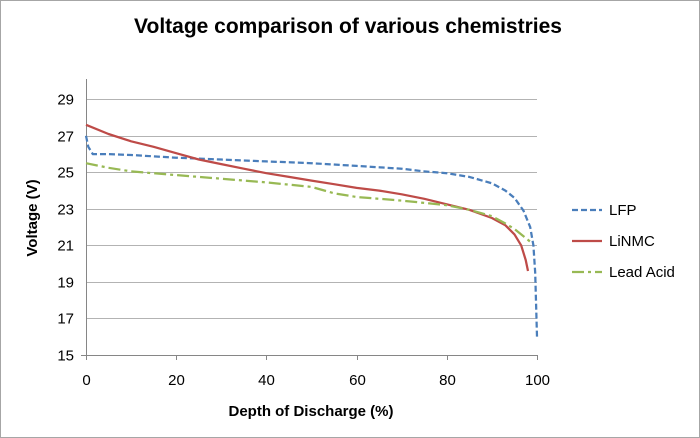 The image size is (700, 438). What do you see at coordinates (447, 380) in the screenshot?
I see `x-tick-label: 80` at bounding box center [447, 380].